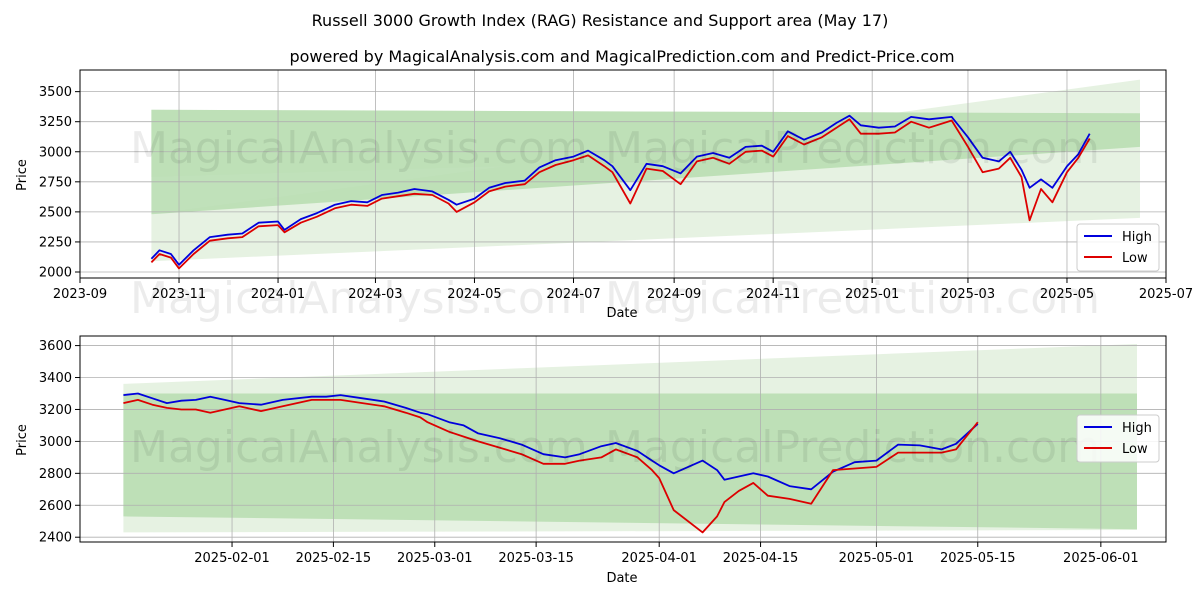 The width and height of the screenshot is (1200, 600). Describe the element at coordinates (968, 294) in the screenshot. I see `x-tick-label: 2025-03` at that location.